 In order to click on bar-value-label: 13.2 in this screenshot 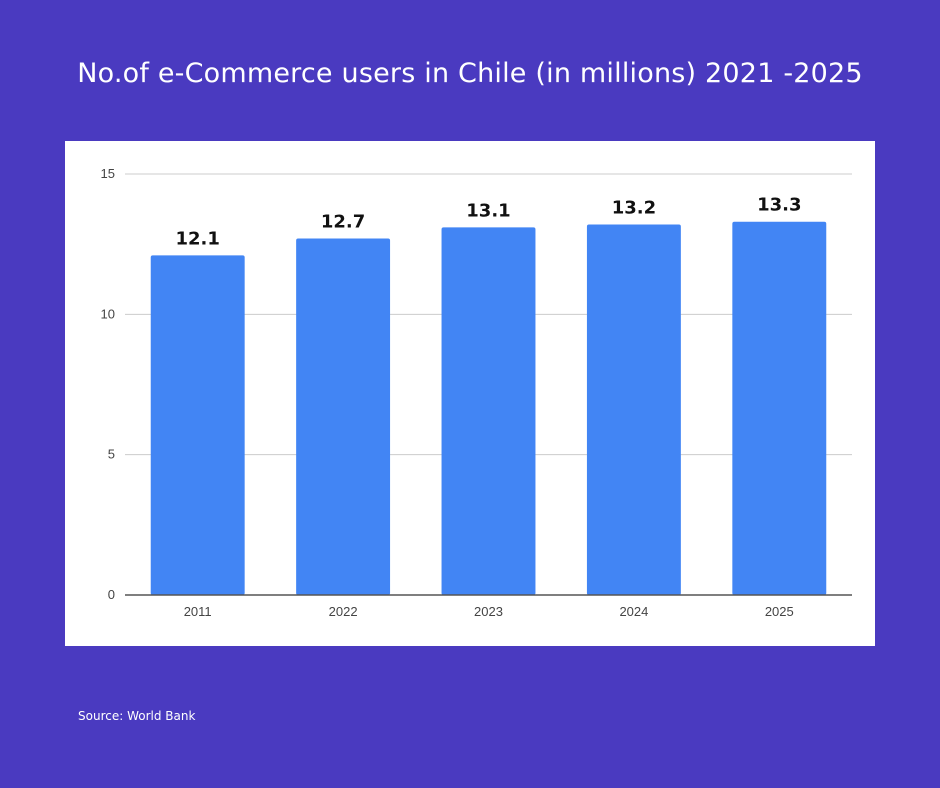, I will do `click(634, 208)`.